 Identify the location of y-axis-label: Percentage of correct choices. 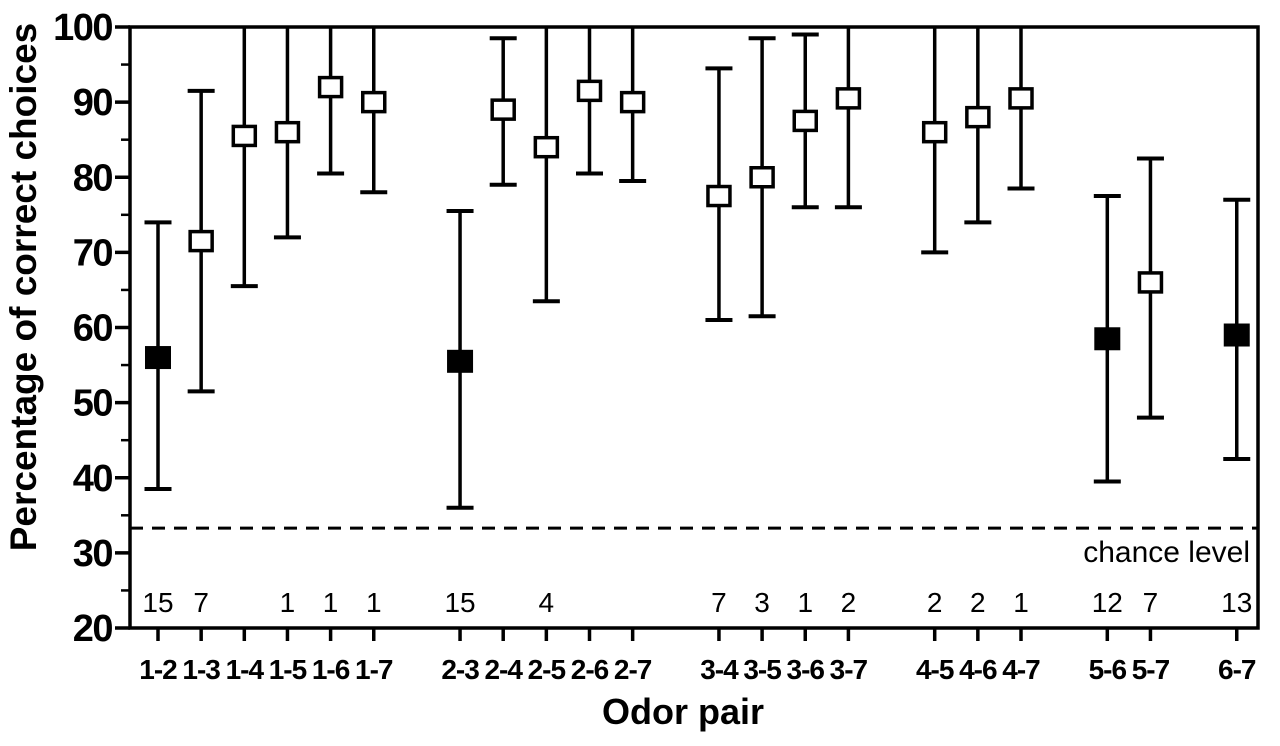
(23, 287).